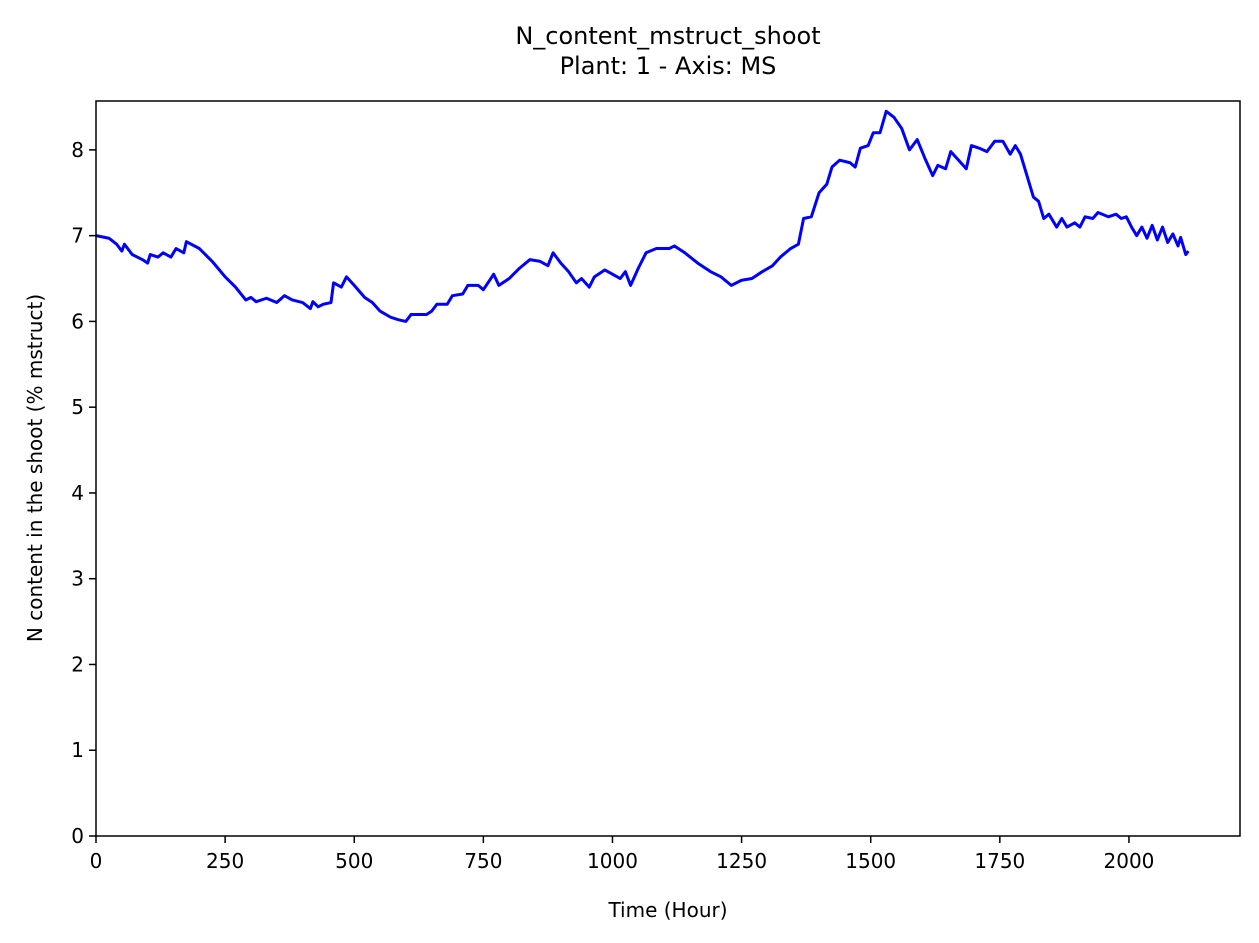  I want to click on y-tick-label: 0, so click(77, 836).